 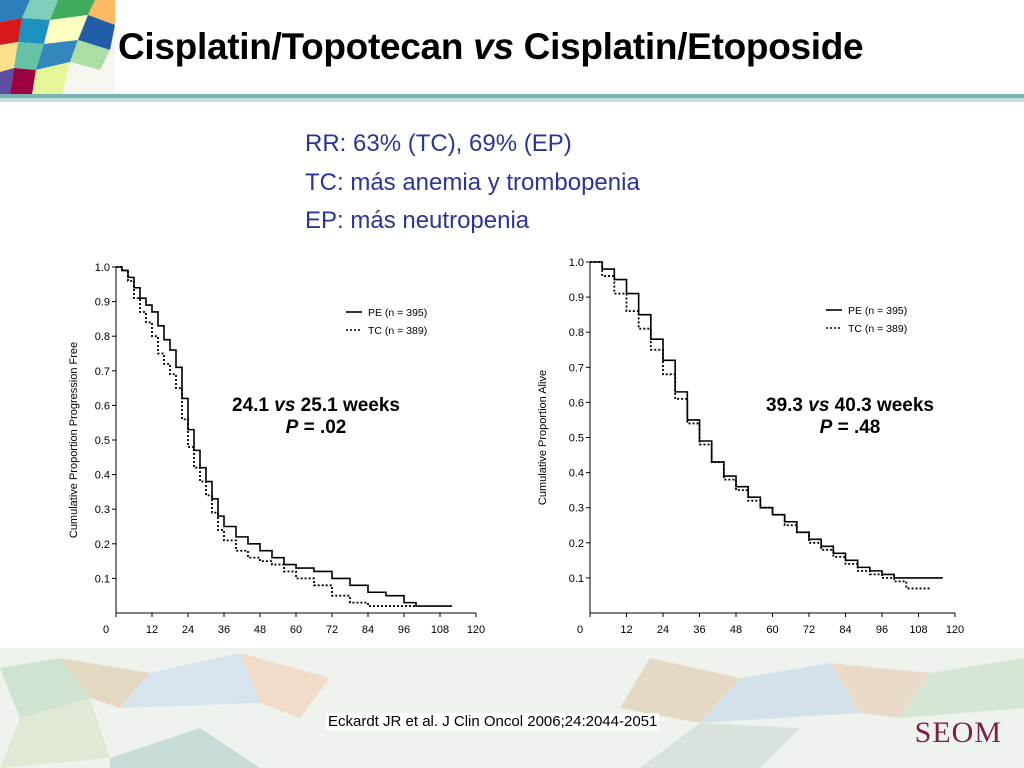 I want to click on chart1-xtick-label: 72, so click(x=332, y=630).